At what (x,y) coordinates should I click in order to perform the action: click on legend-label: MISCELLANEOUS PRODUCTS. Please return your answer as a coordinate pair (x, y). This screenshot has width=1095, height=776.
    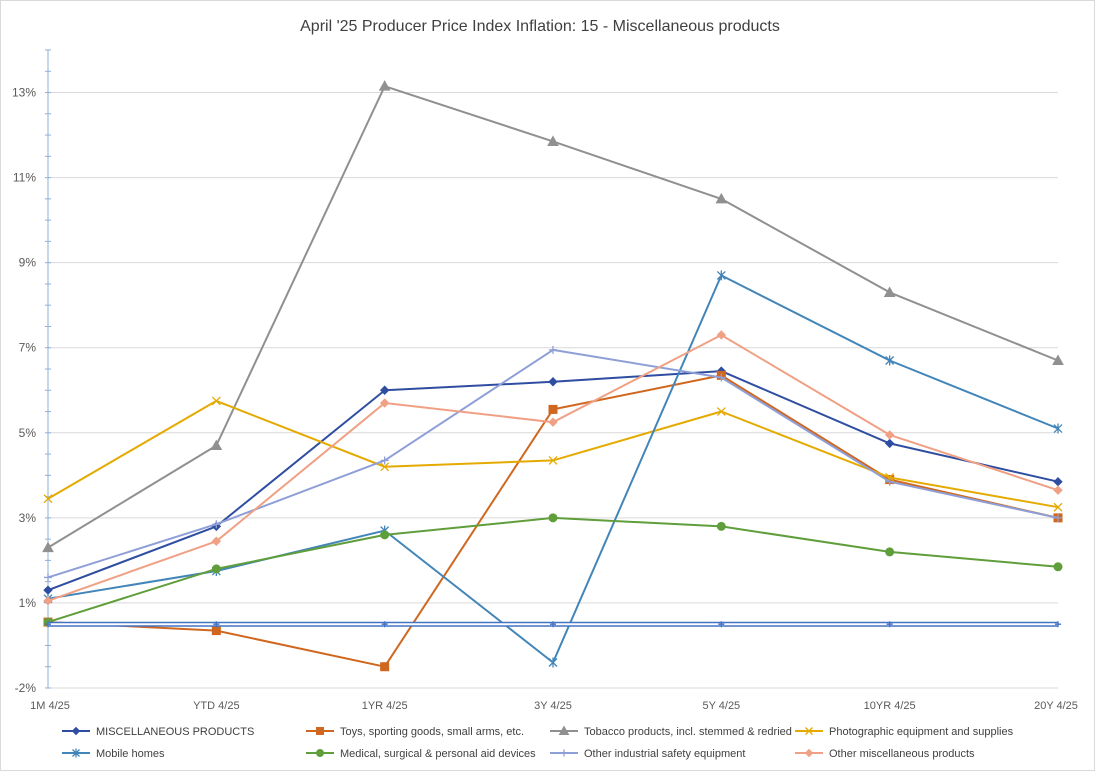
    Looking at the image, I should click on (175, 732).